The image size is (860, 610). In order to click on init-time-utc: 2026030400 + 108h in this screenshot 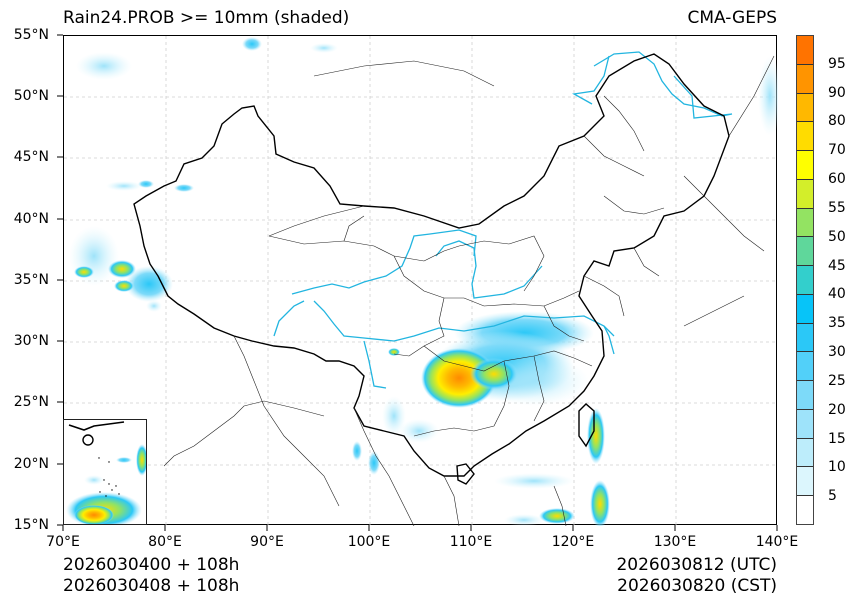, I will do `click(151, 565)`.